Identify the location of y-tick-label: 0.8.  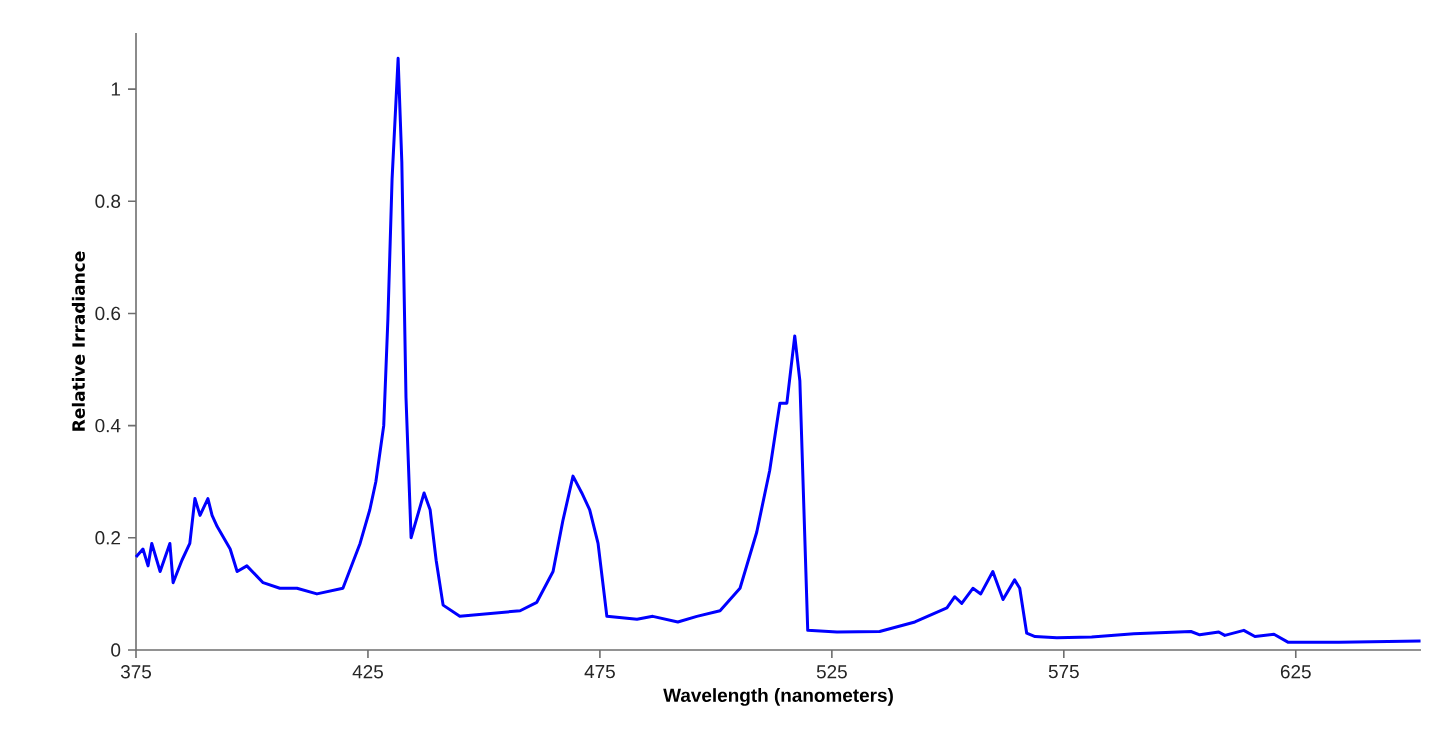
(108, 201).